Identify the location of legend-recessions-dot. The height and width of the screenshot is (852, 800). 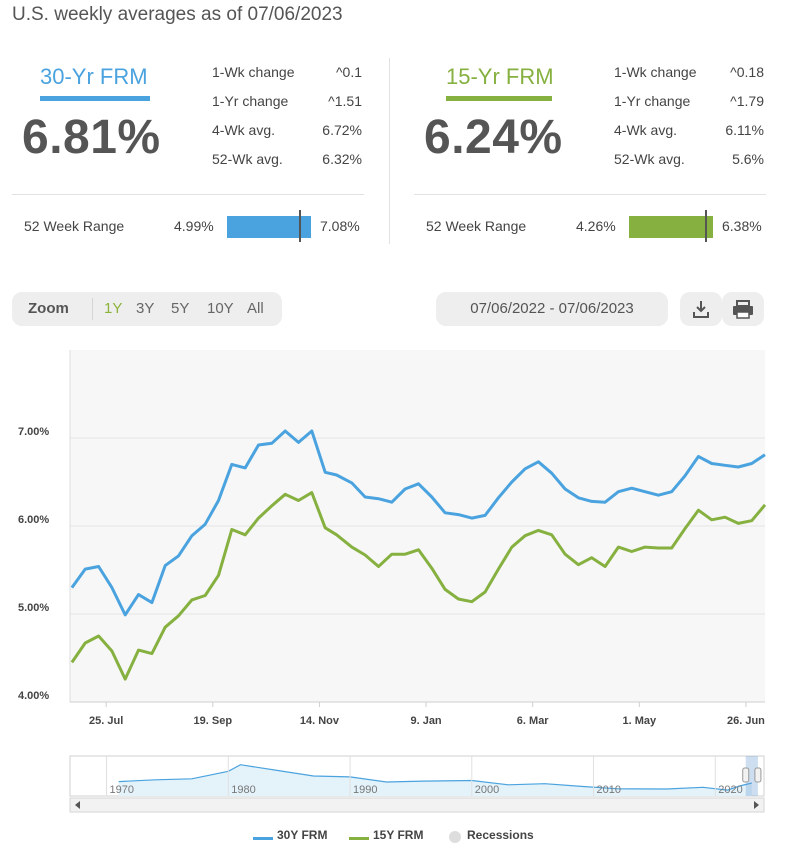
(455, 837).